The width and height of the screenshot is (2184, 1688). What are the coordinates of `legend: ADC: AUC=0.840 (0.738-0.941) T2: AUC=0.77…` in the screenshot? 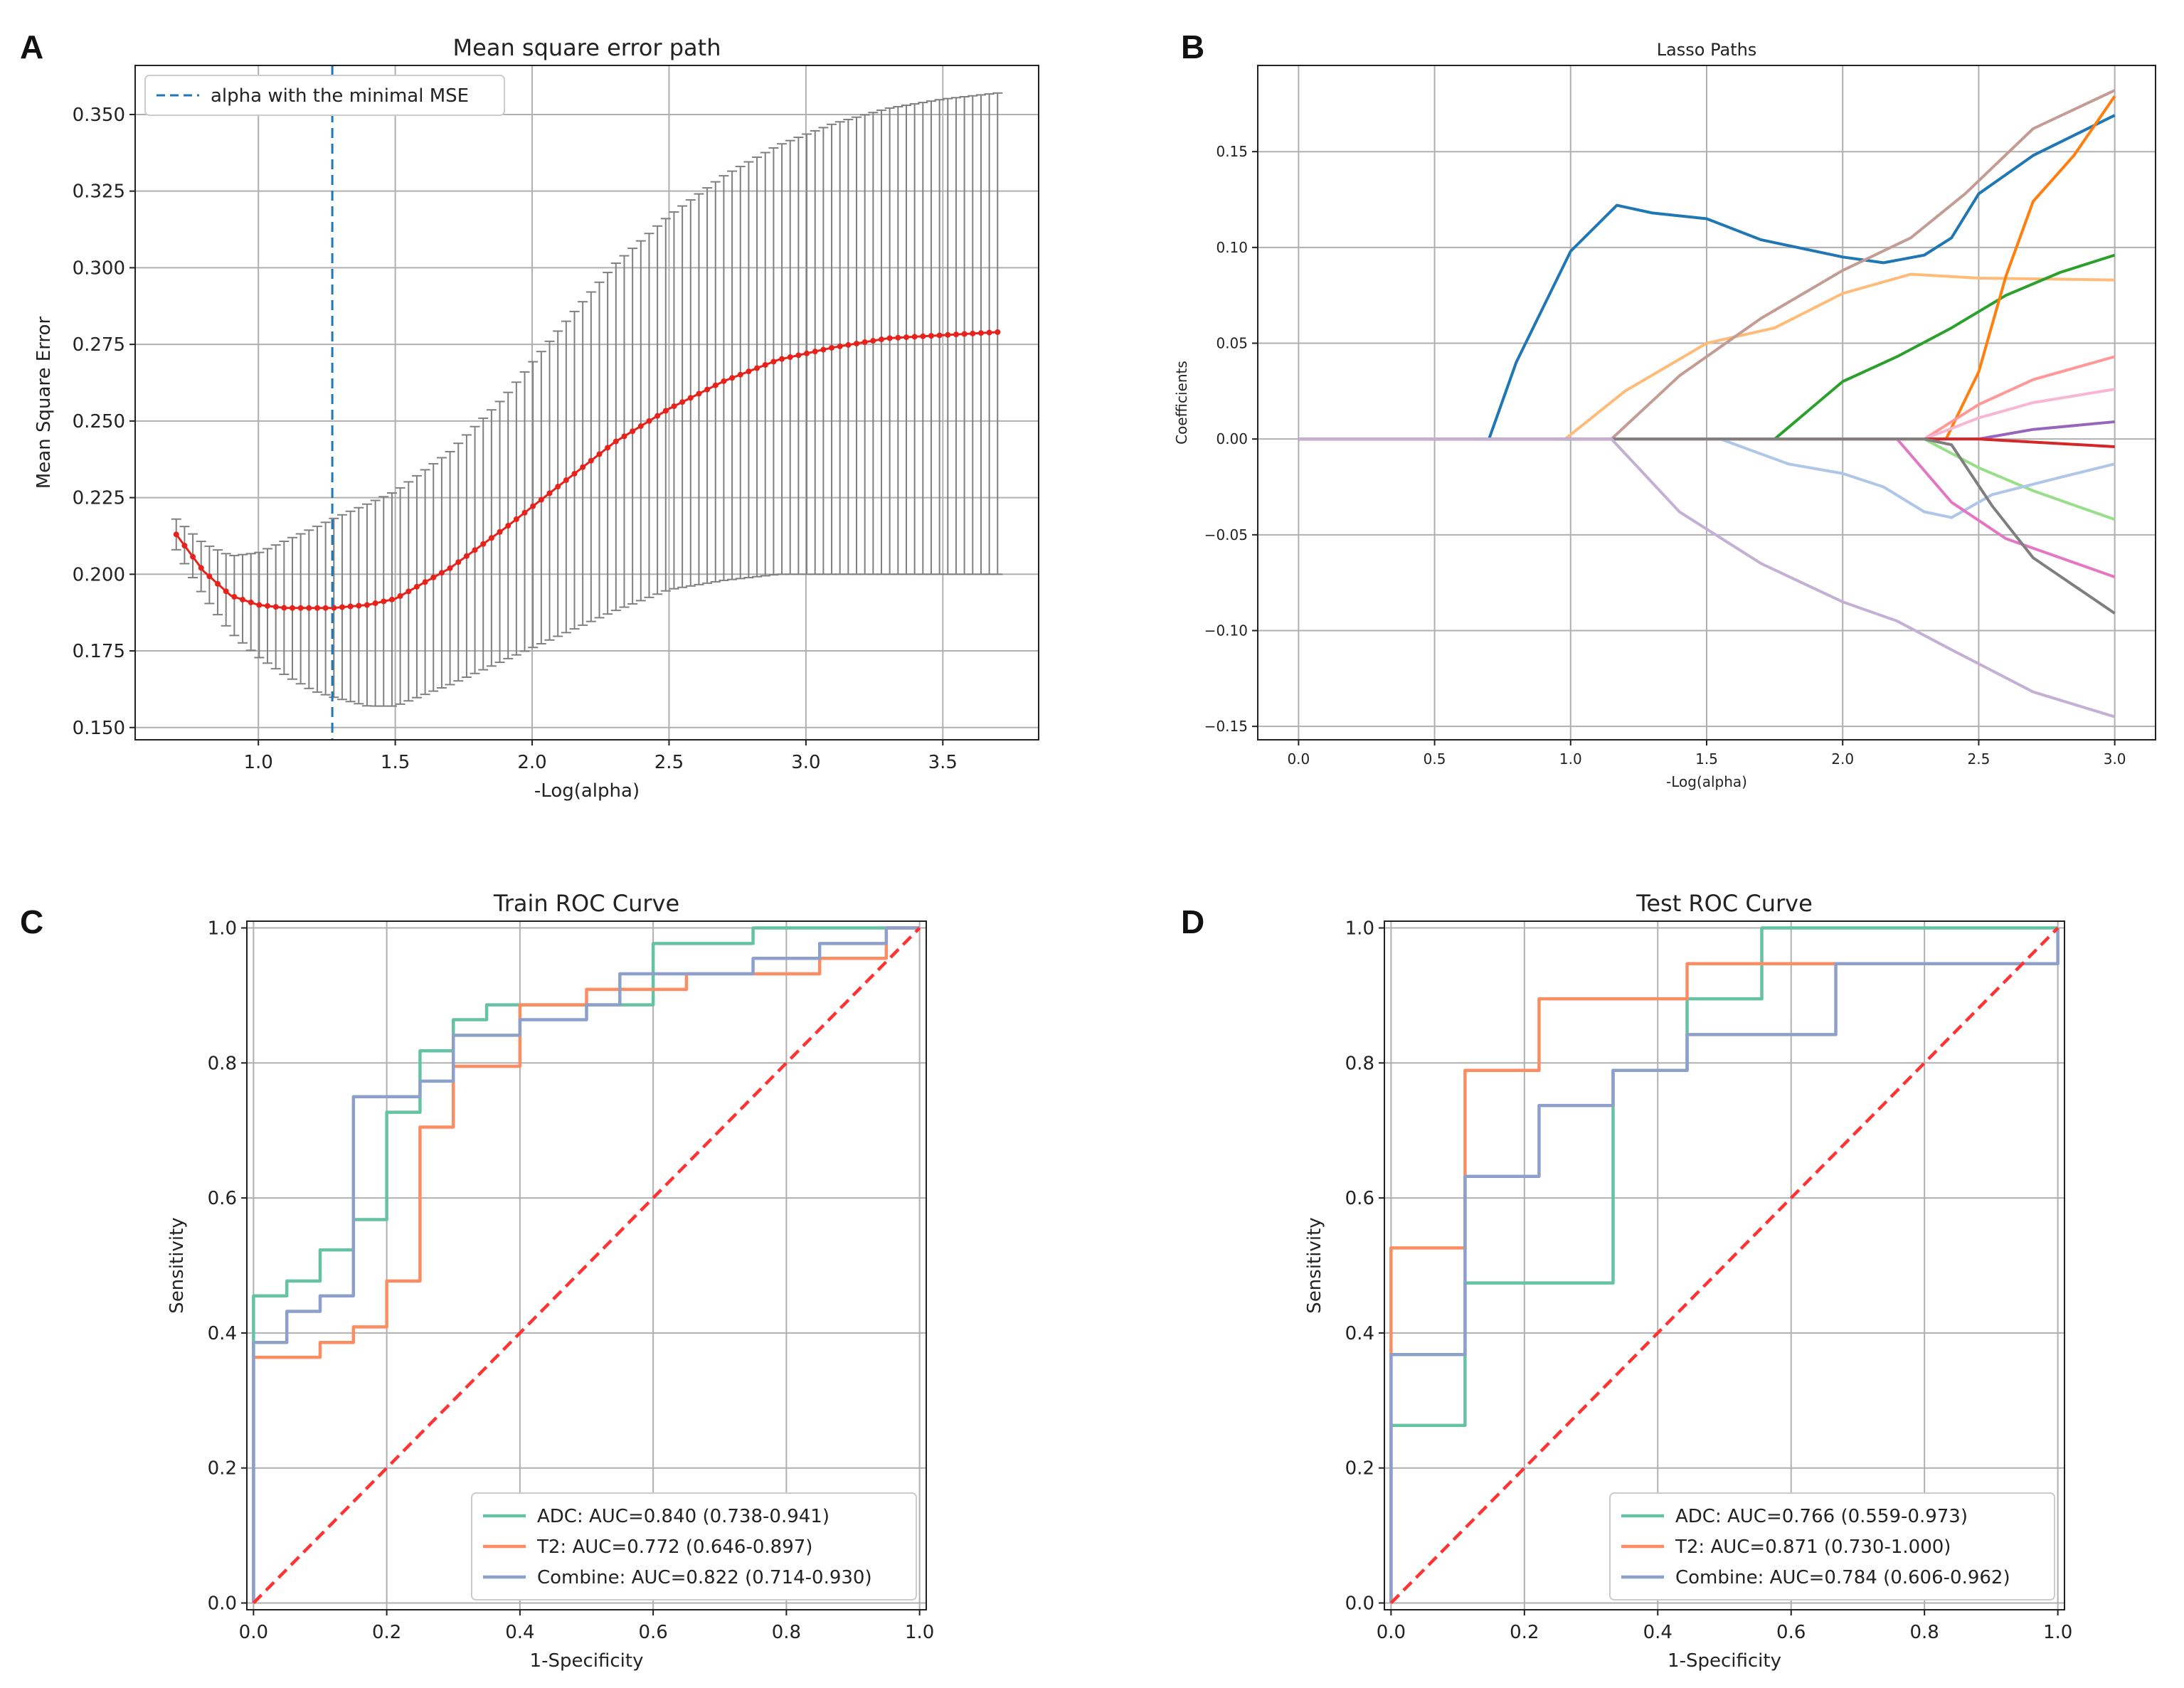 It's located at (694, 1546).